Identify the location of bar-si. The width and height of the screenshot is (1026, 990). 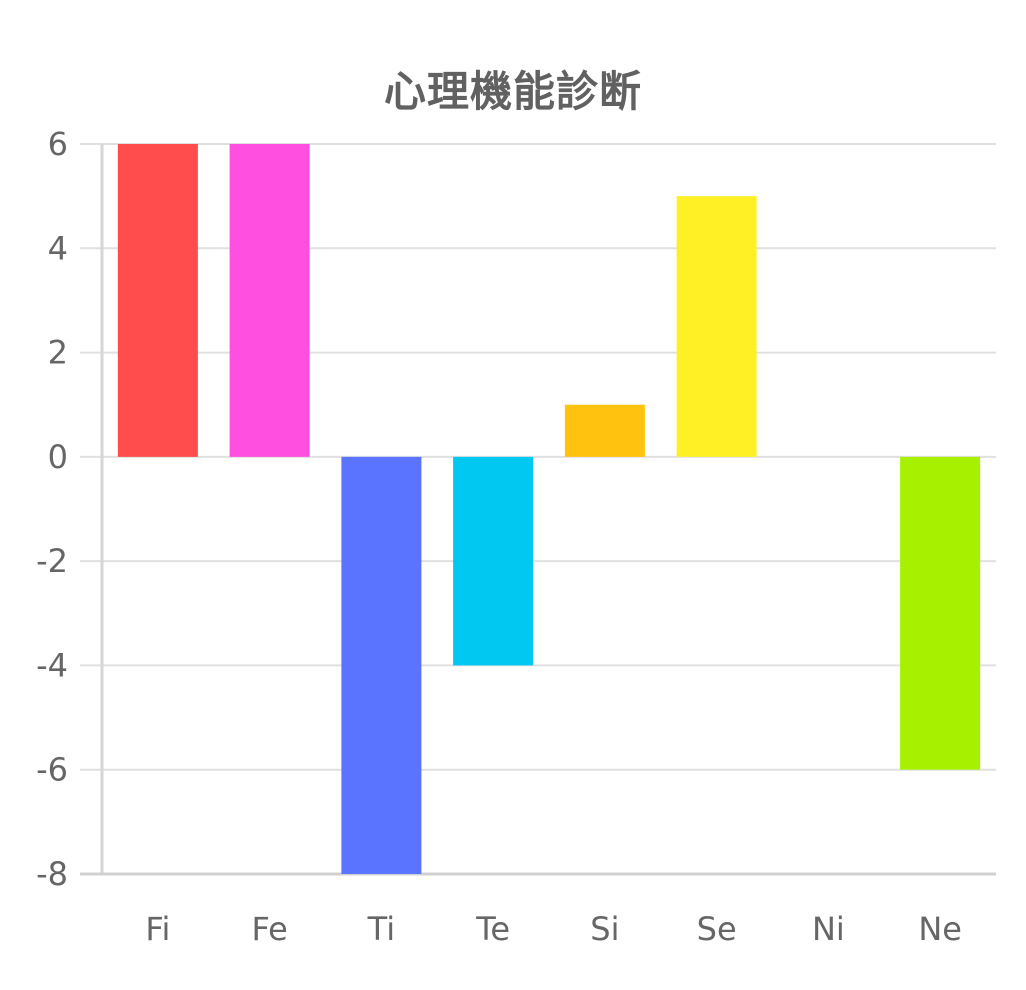
(604, 430).